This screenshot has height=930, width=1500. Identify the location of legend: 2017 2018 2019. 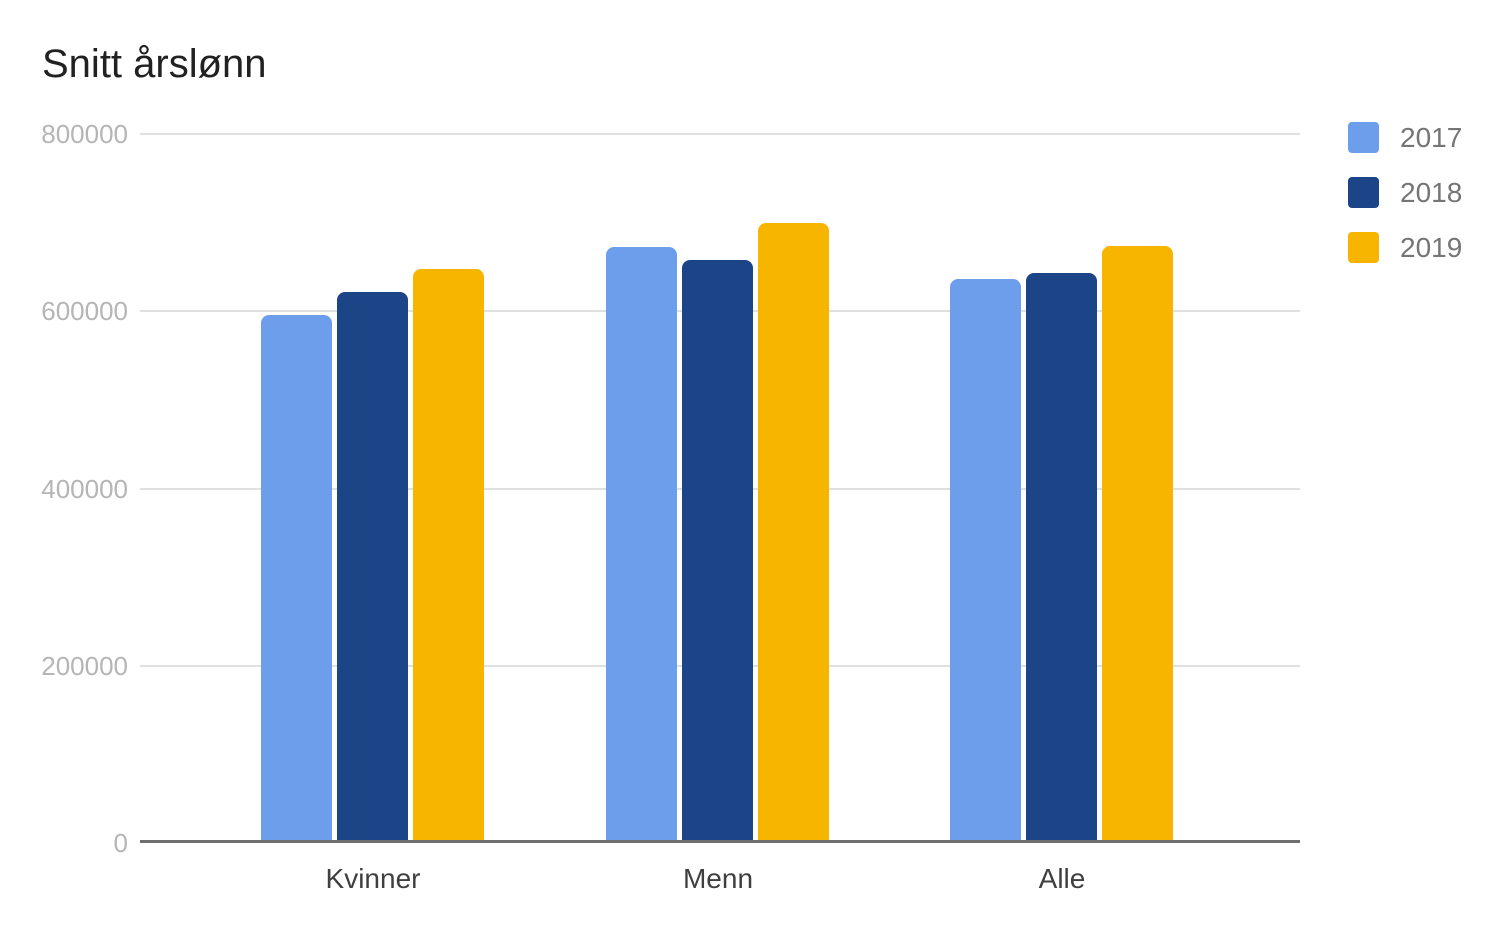
(1405, 192).